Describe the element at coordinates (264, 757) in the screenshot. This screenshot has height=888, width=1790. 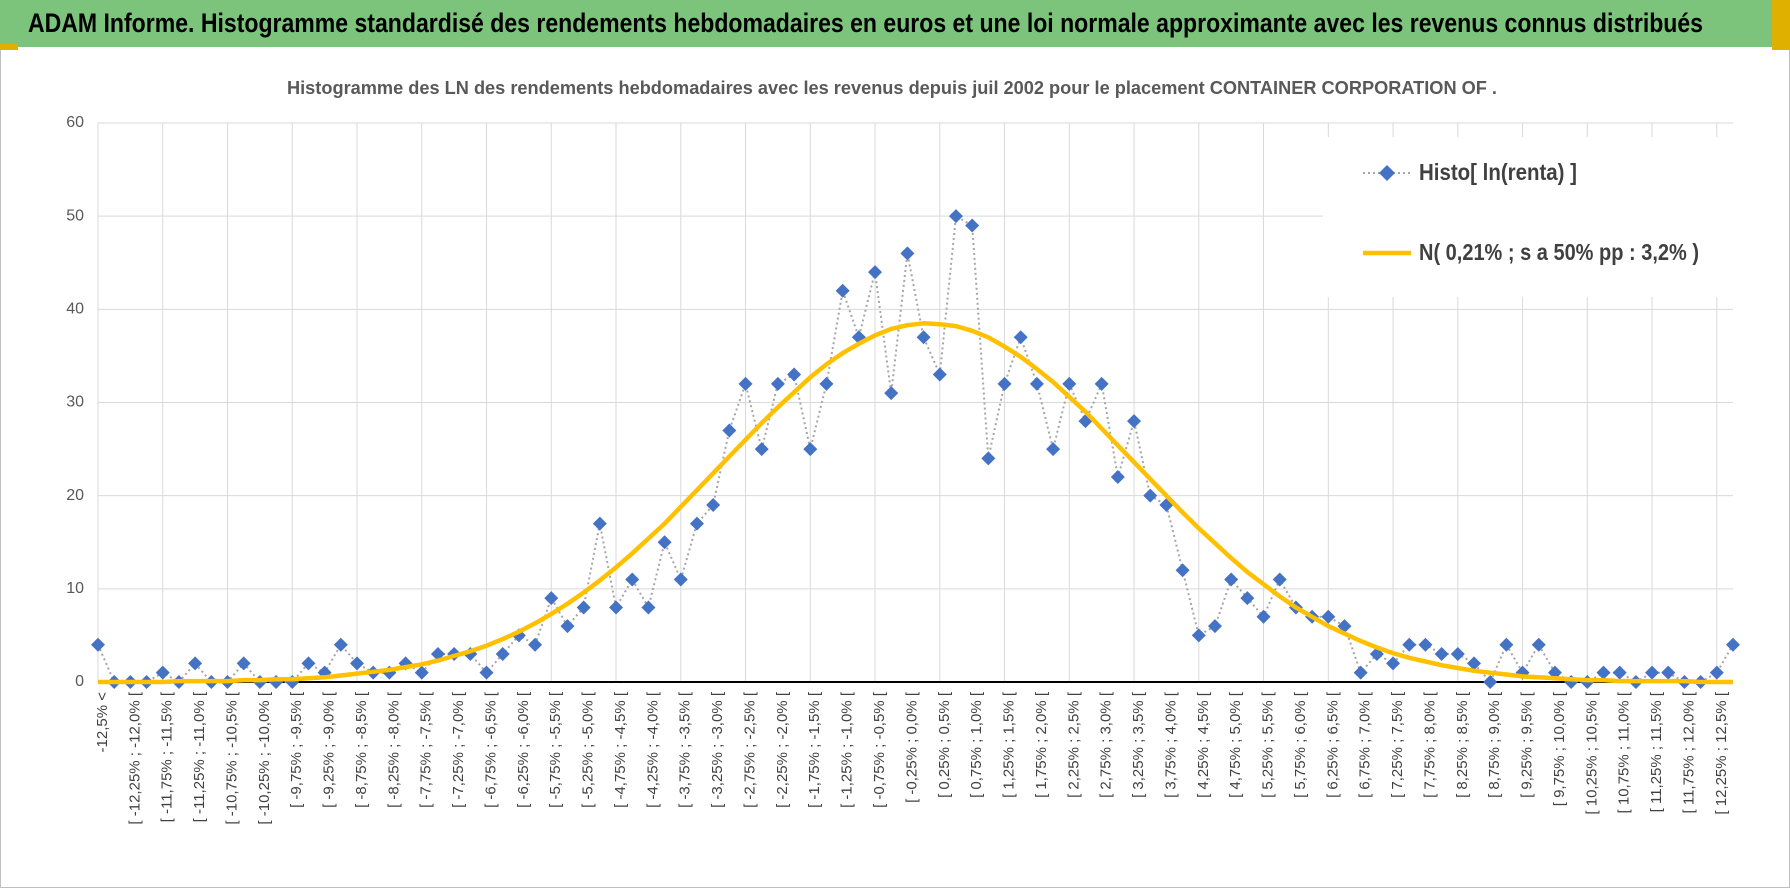
I see `x-tick-label: [ -10,25% ; -10,0% [` at that location.